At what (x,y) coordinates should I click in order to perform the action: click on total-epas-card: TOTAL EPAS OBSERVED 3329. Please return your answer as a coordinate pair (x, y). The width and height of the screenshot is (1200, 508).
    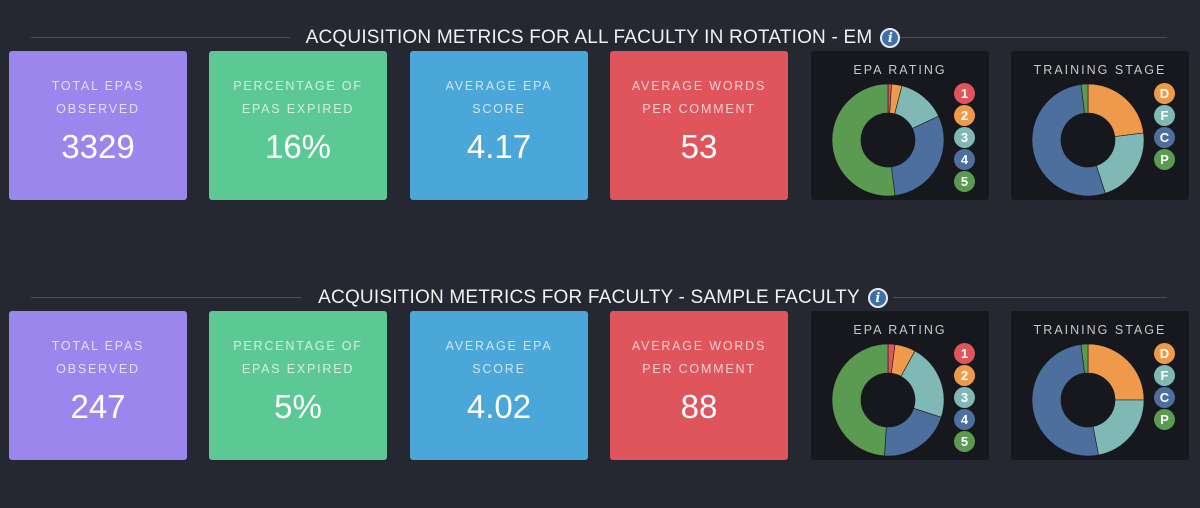
    Looking at the image, I should click on (98, 125).